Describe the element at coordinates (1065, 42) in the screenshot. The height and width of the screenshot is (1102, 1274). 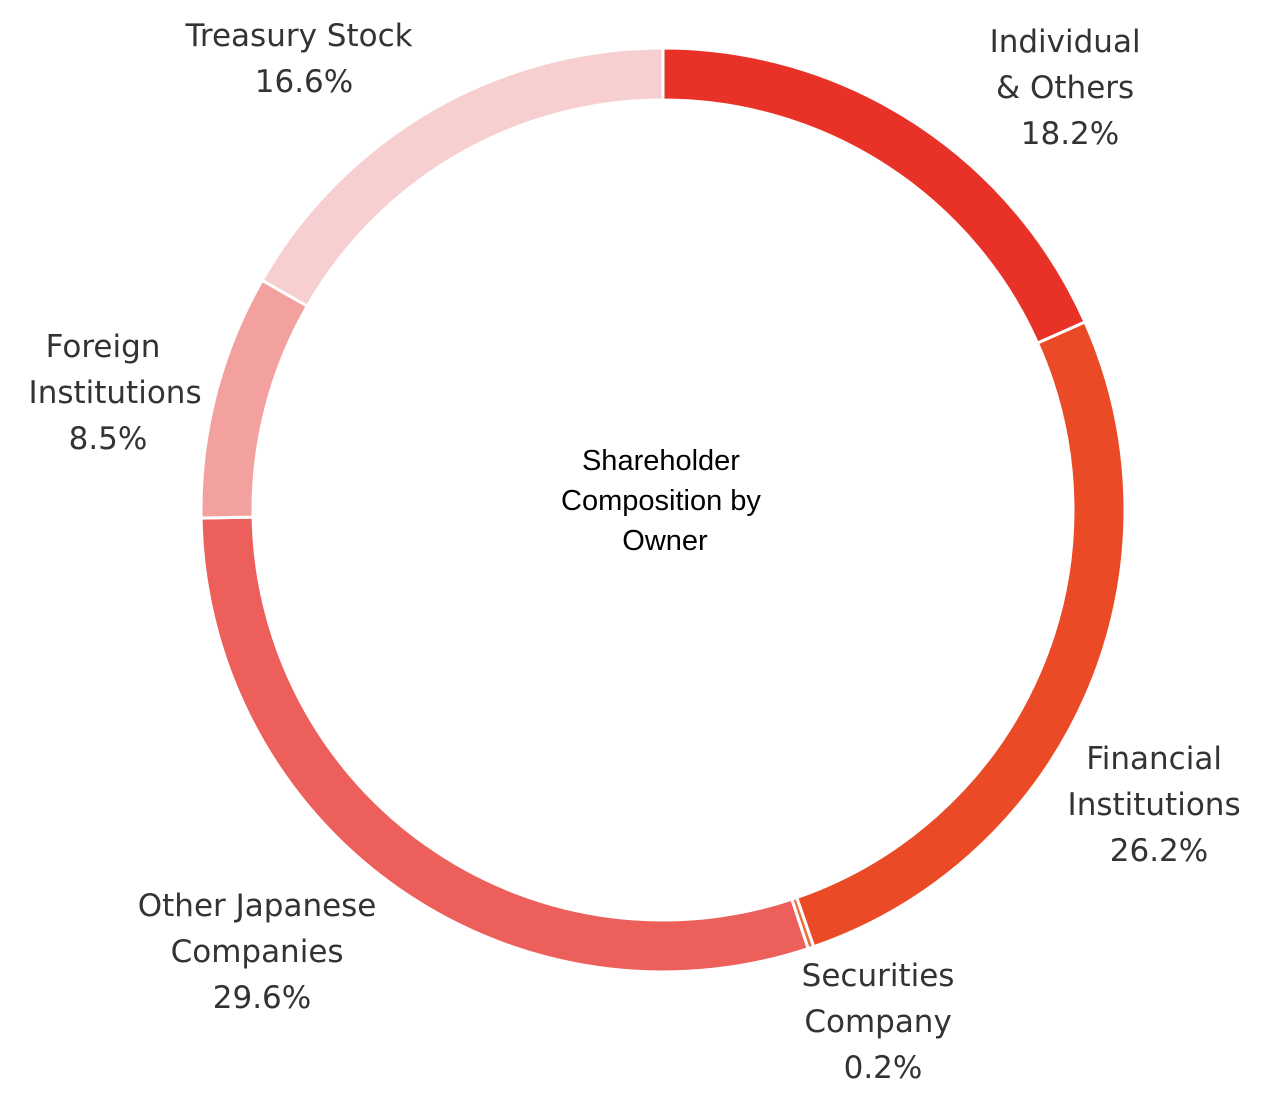
I see `slice-label-line: Individual` at that location.